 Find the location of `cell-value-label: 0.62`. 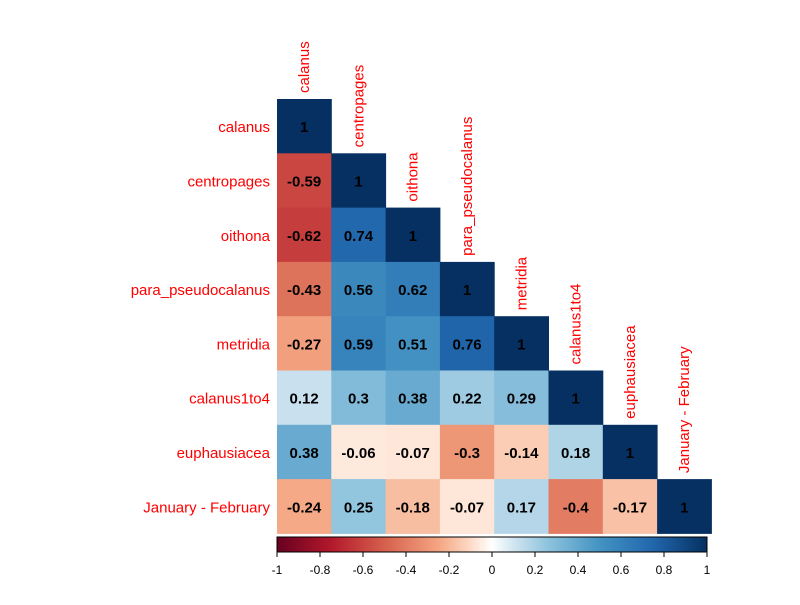

cell-value-label: 0.62 is located at coordinates (412, 290).